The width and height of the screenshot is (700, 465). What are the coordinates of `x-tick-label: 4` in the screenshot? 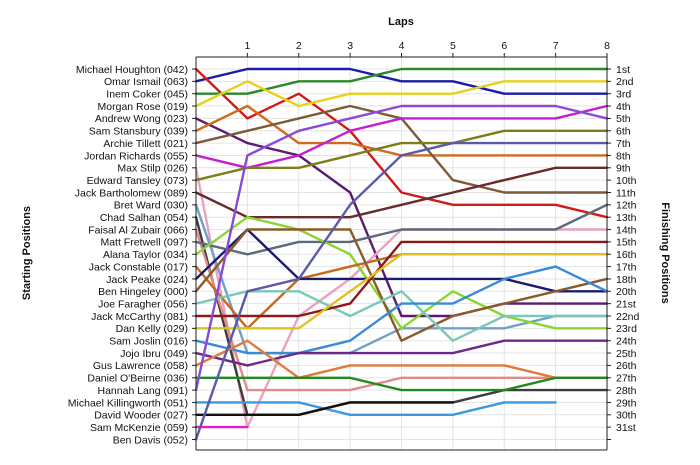 It's located at (402, 46).